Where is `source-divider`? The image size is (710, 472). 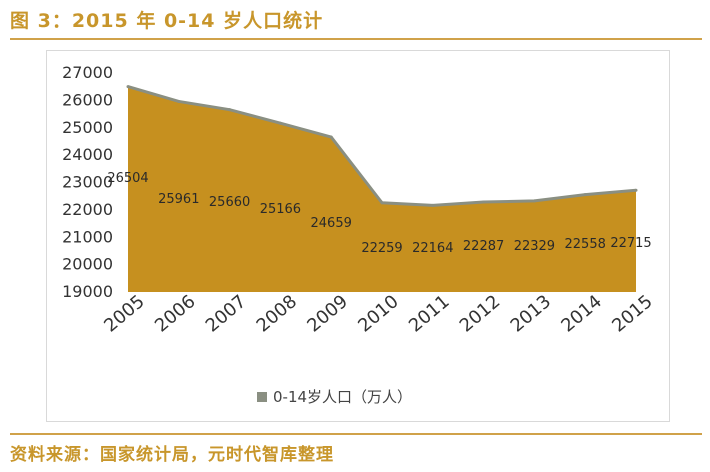
source-divider is located at coordinates (356, 434).